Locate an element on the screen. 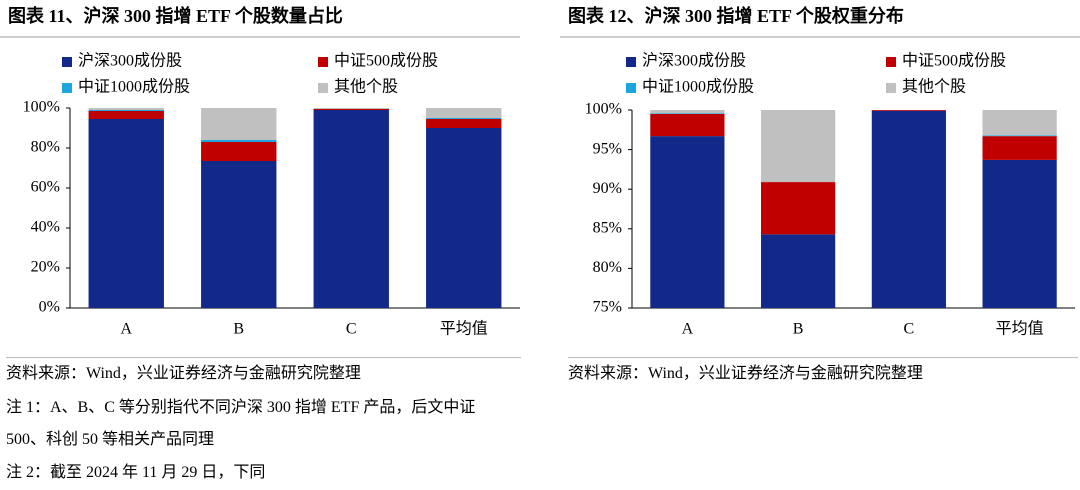  y-tick-label: 40% is located at coordinates (45, 227).